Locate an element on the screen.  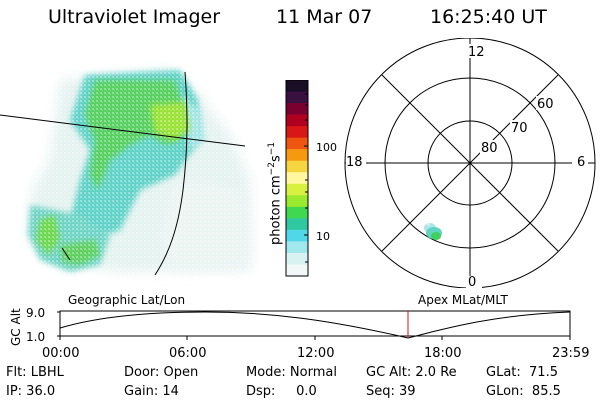
orbit-altitude-timeline is located at coordinates (314, 325).